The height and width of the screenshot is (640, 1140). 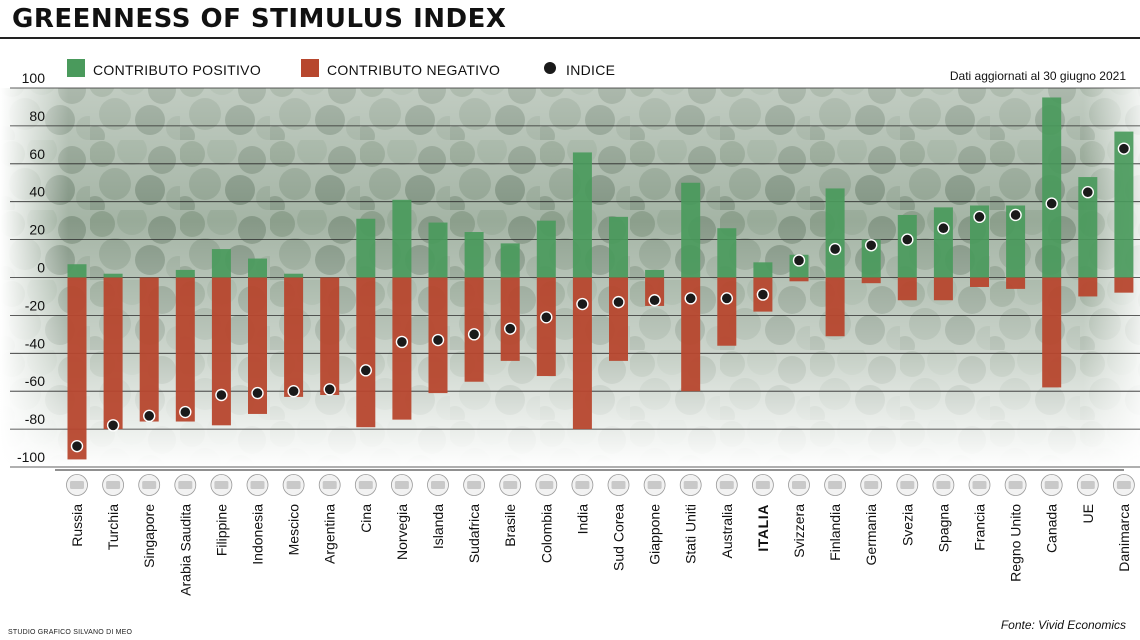 I want to click on y-tick-label: -60, so click(x=35, y=381).